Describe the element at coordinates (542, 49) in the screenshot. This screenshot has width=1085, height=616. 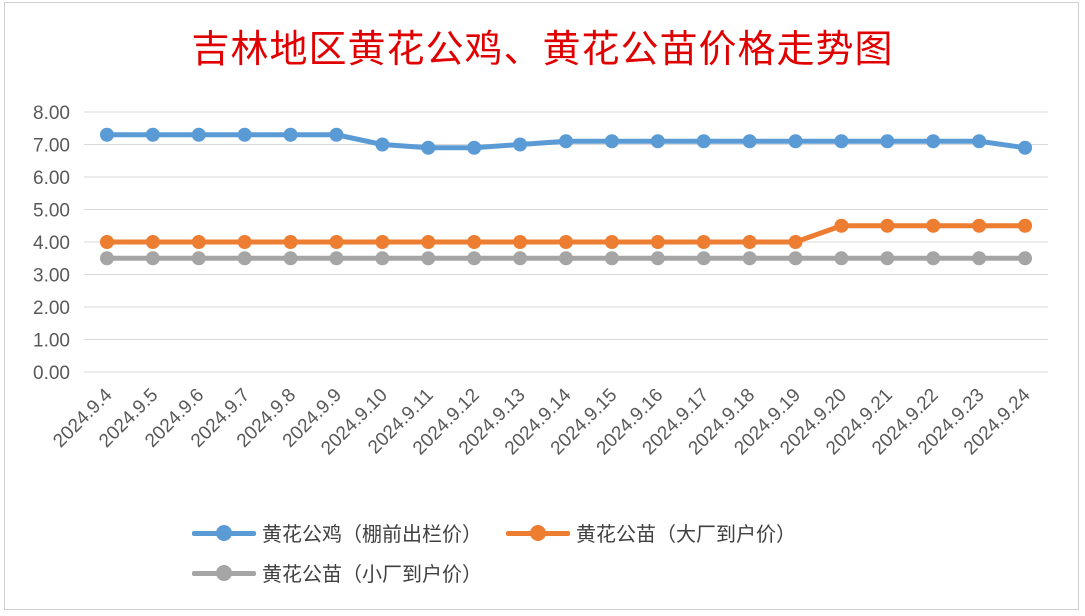
I see `chart-title: 吉林地区黄花公鸡、黄花公苗价格走势图` at that location.